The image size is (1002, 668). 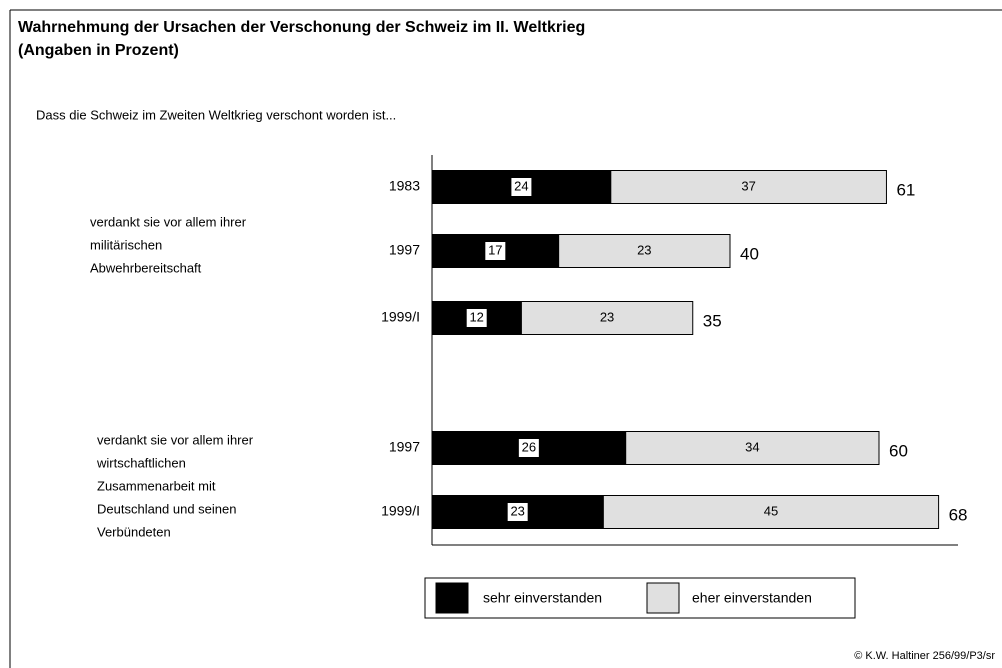 What do you see at coordinates (141, 462) in the screenshot?
I see `group-label: wirtschaftlichen` at bounding box center [141, 462].